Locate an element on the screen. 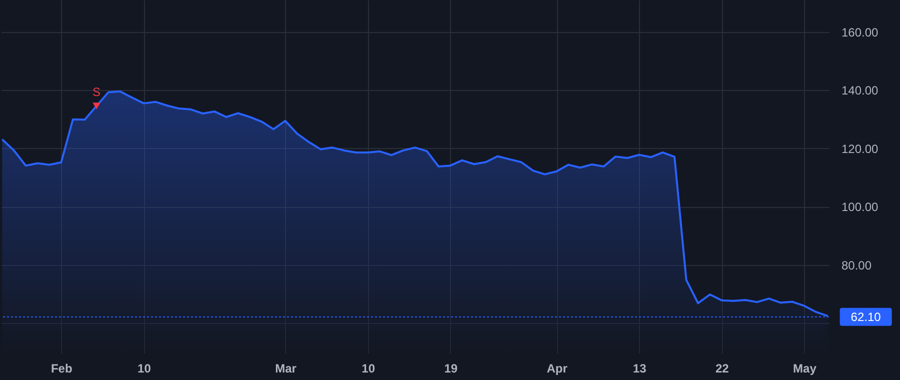 This screenshot has height=380, width=900. y-tick-label: 140.00 is located at coordinates (860, 91).